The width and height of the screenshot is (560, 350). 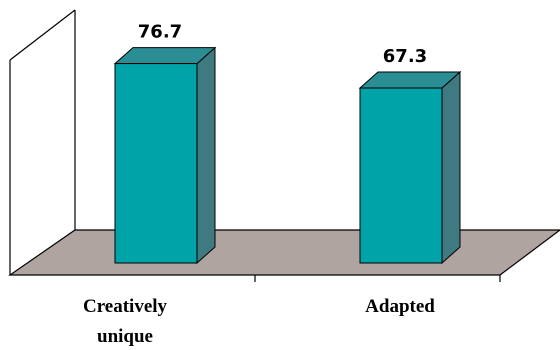 What do you see at coordinates (284, 252) in the screenshot?
I see `chart-floor` at bounding box center [284, 252].